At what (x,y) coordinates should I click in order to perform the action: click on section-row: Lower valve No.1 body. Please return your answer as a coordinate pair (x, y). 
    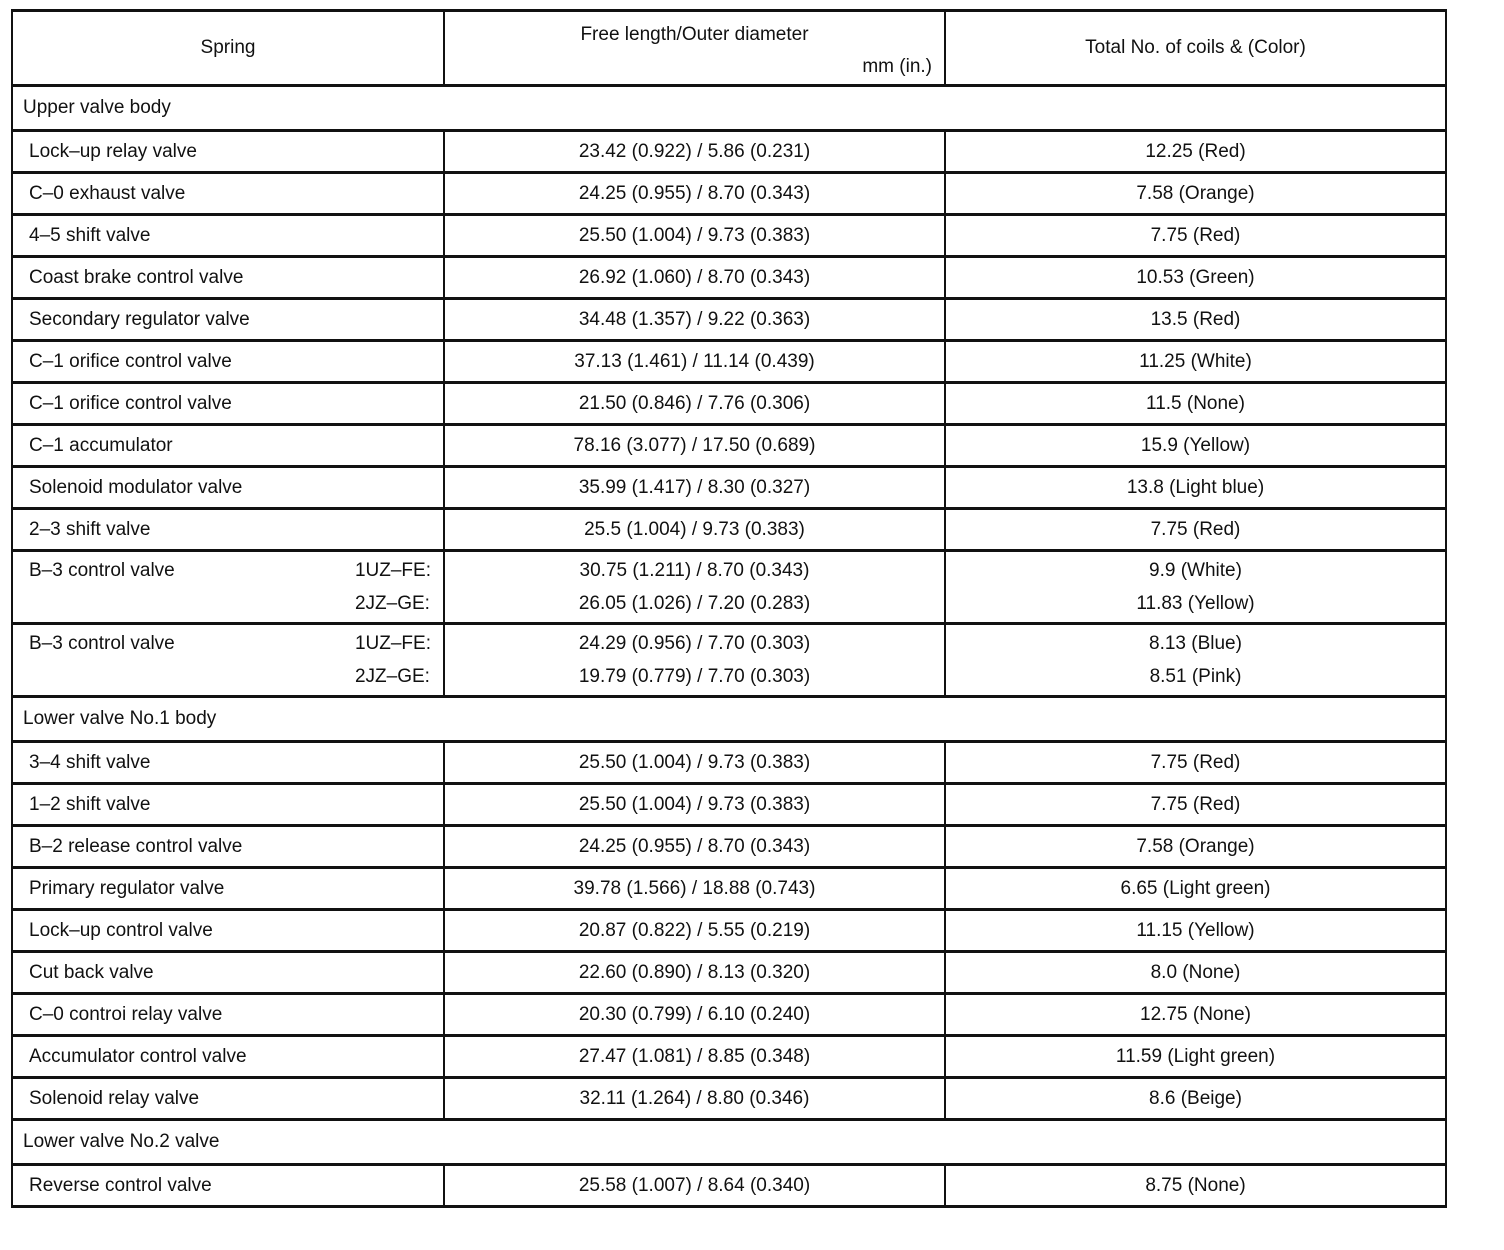
    Looking at the image, I should click on (729, 719).